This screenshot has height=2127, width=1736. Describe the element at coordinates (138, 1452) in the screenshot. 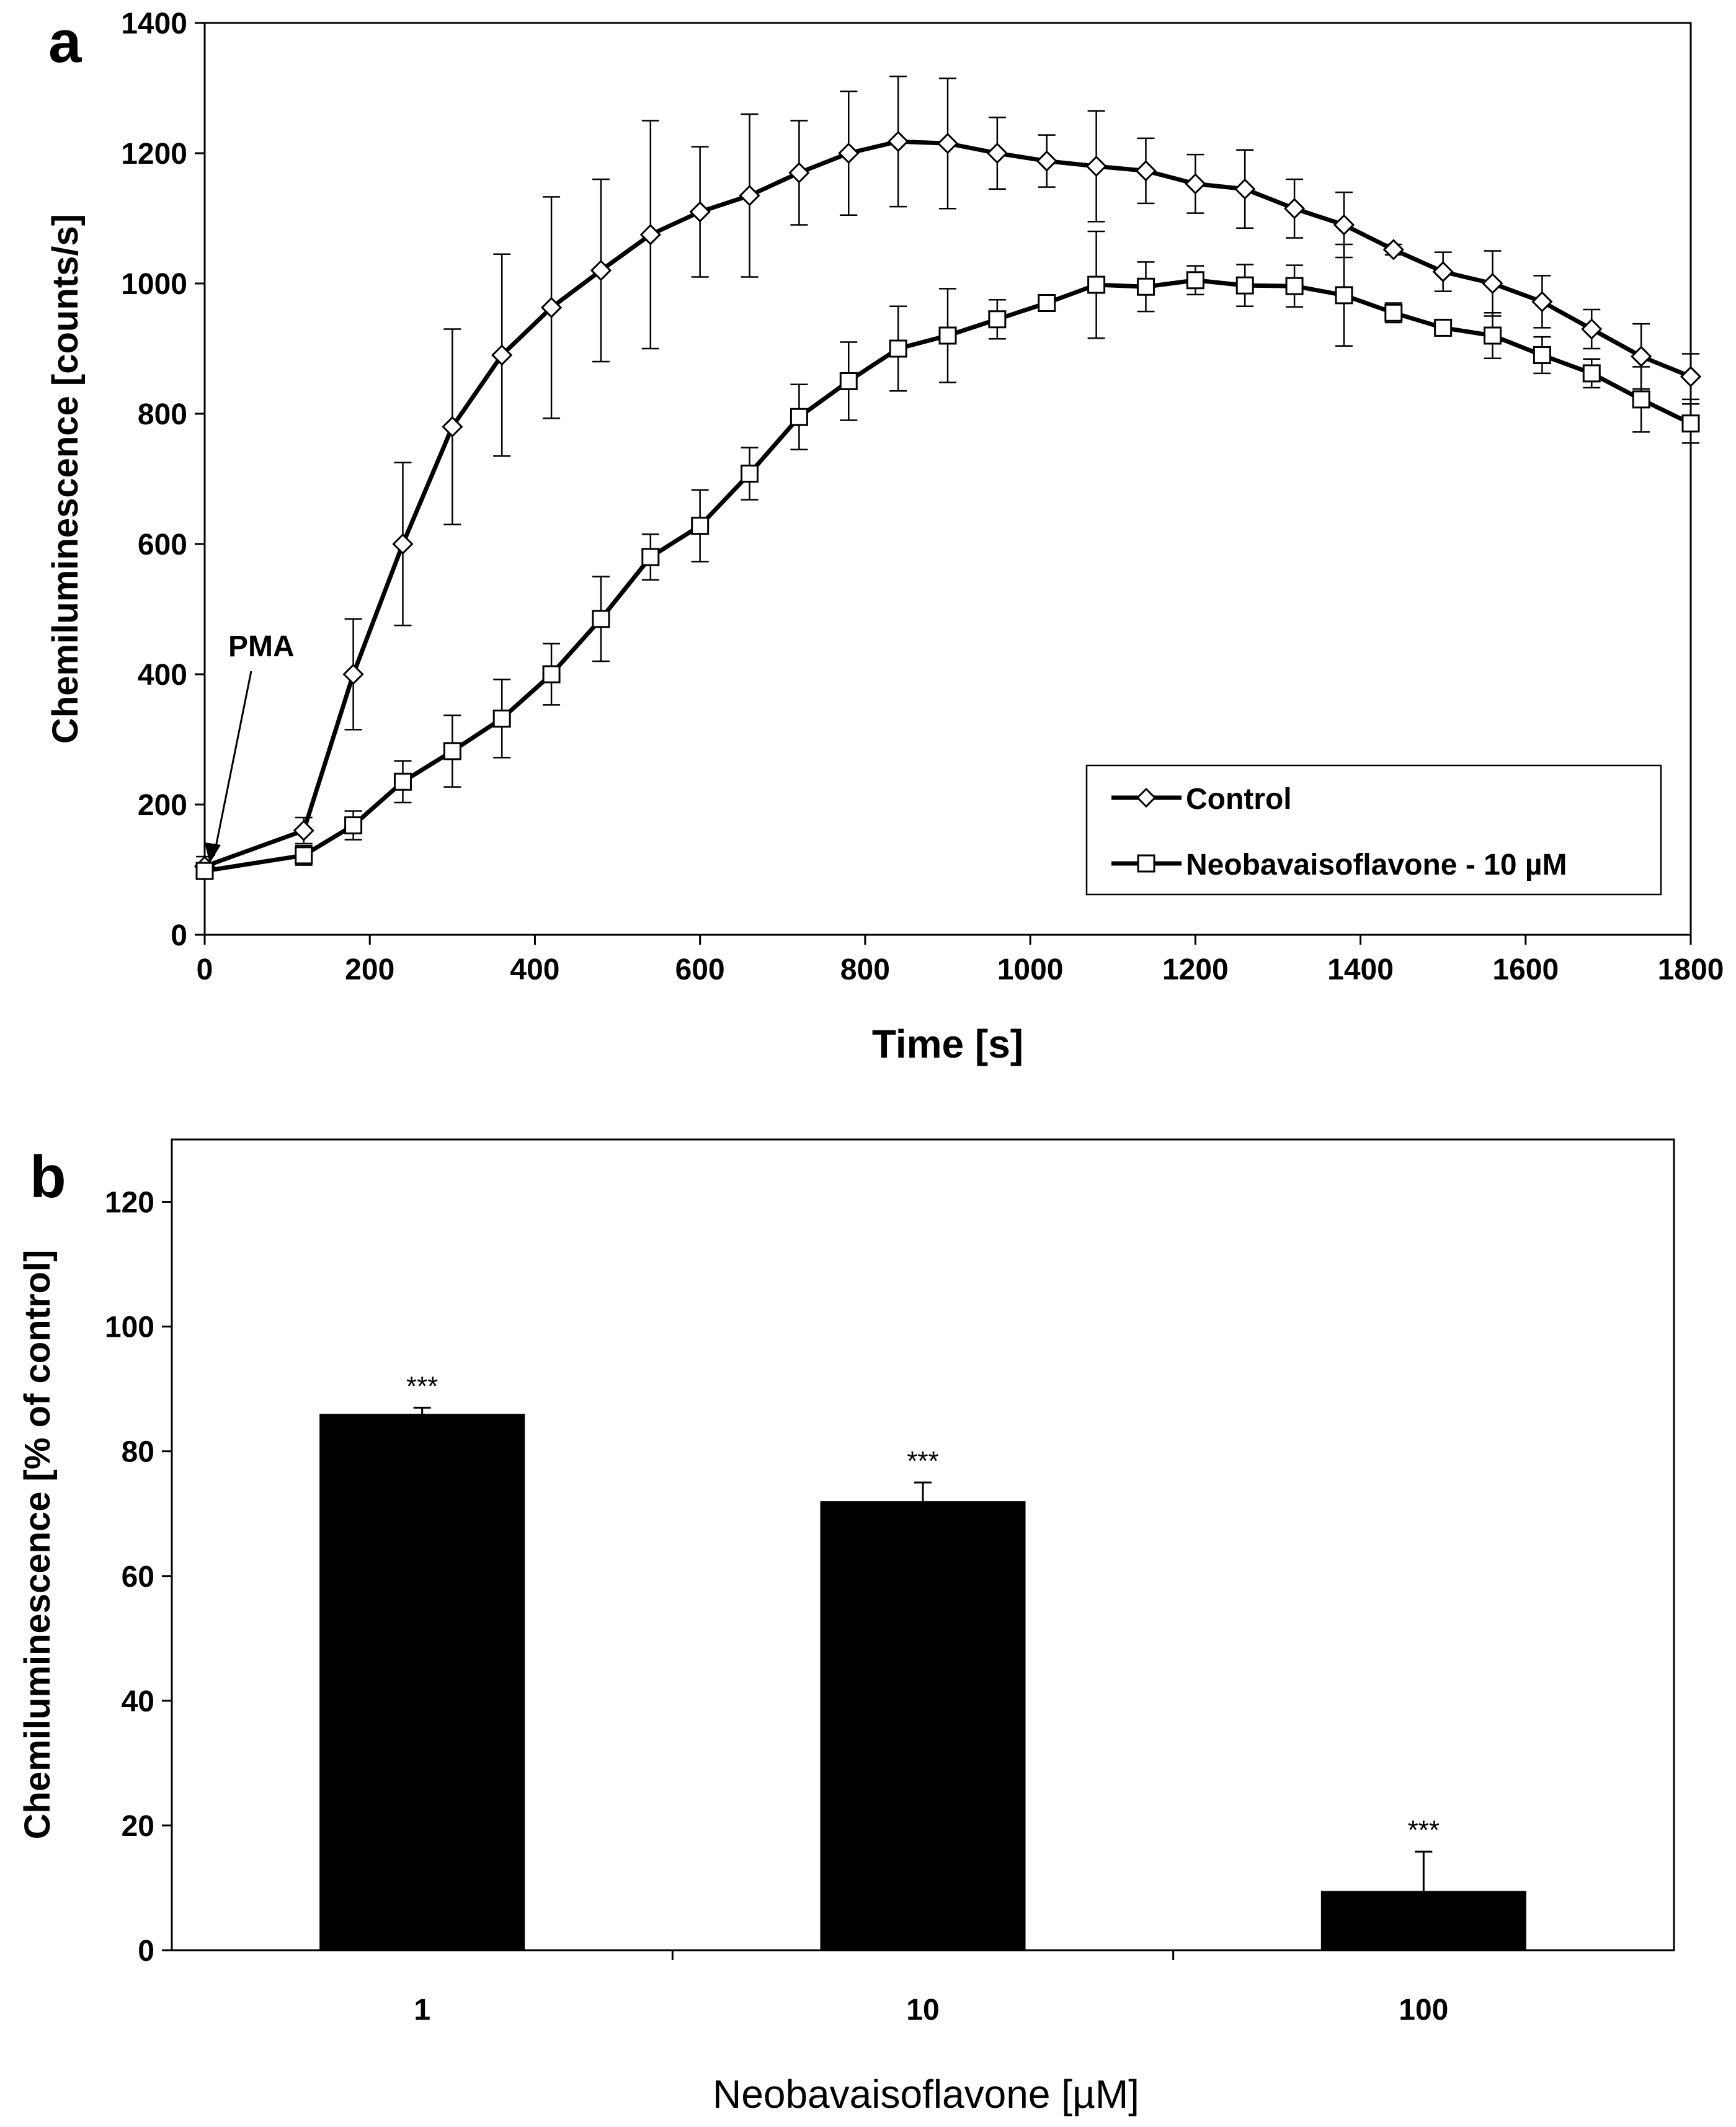

I see `y-tick-label: 80` at that location.